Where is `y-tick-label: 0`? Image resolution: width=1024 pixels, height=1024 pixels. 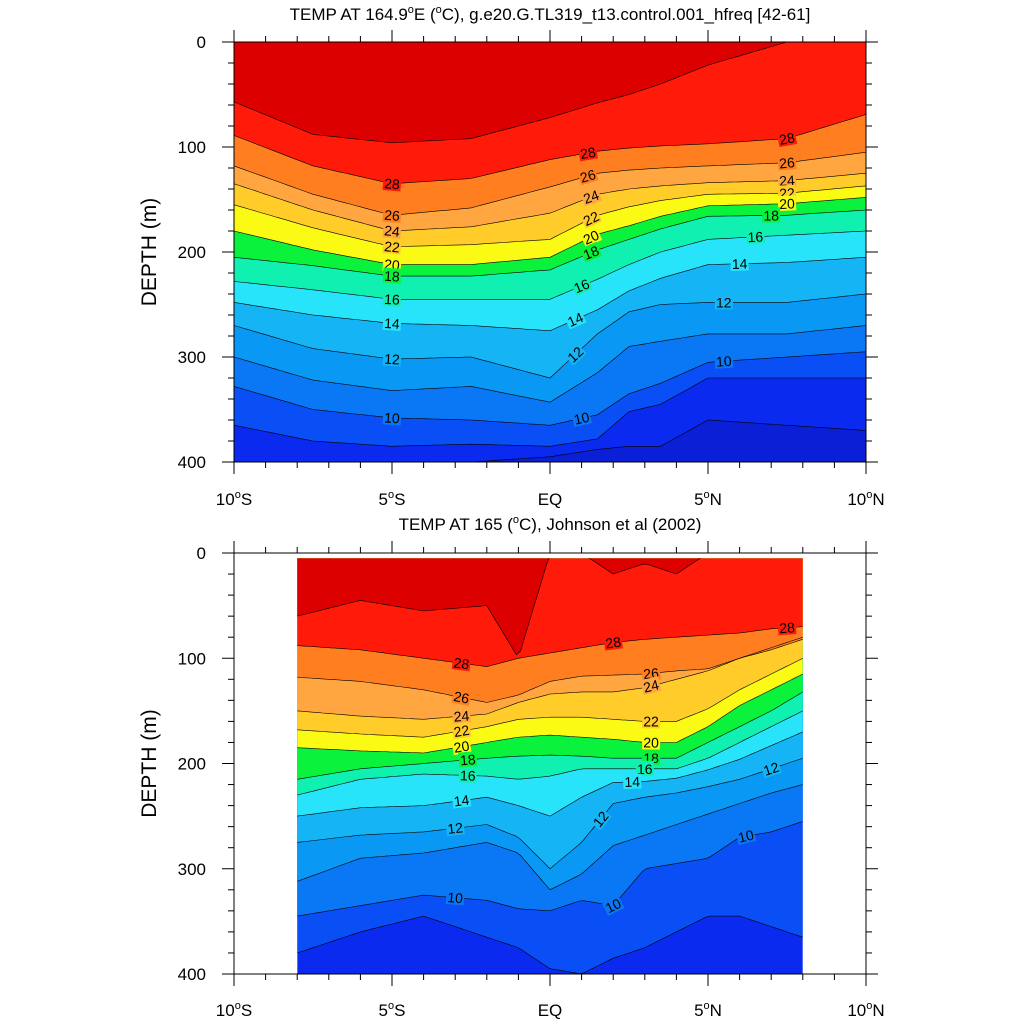 y-tick-label: 0 is located at coordinates (201, 42).